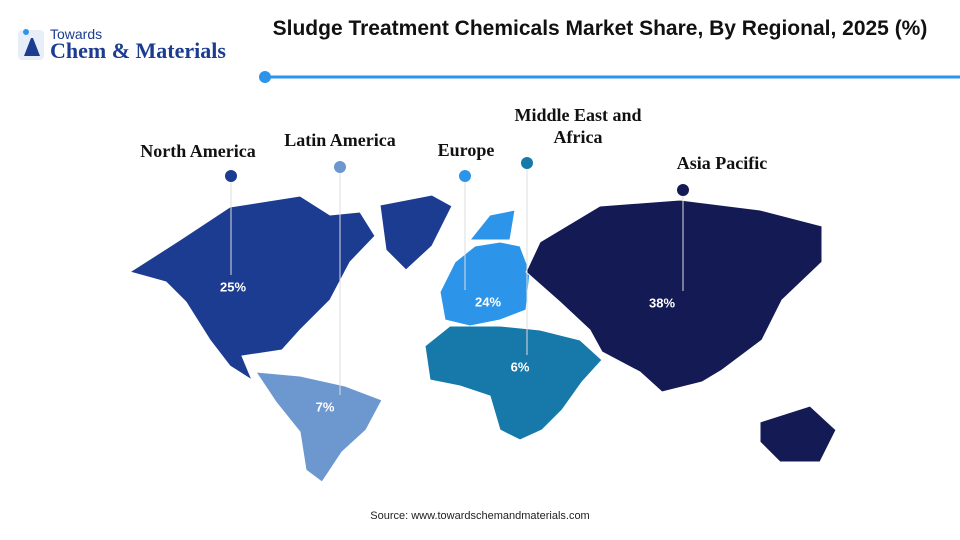 The width and height of the screenshot is (960, 540). What do you see at coordinates (325, 407) in the screenshot?
I see `value-label: 7%` at bounding box center [325, 407].